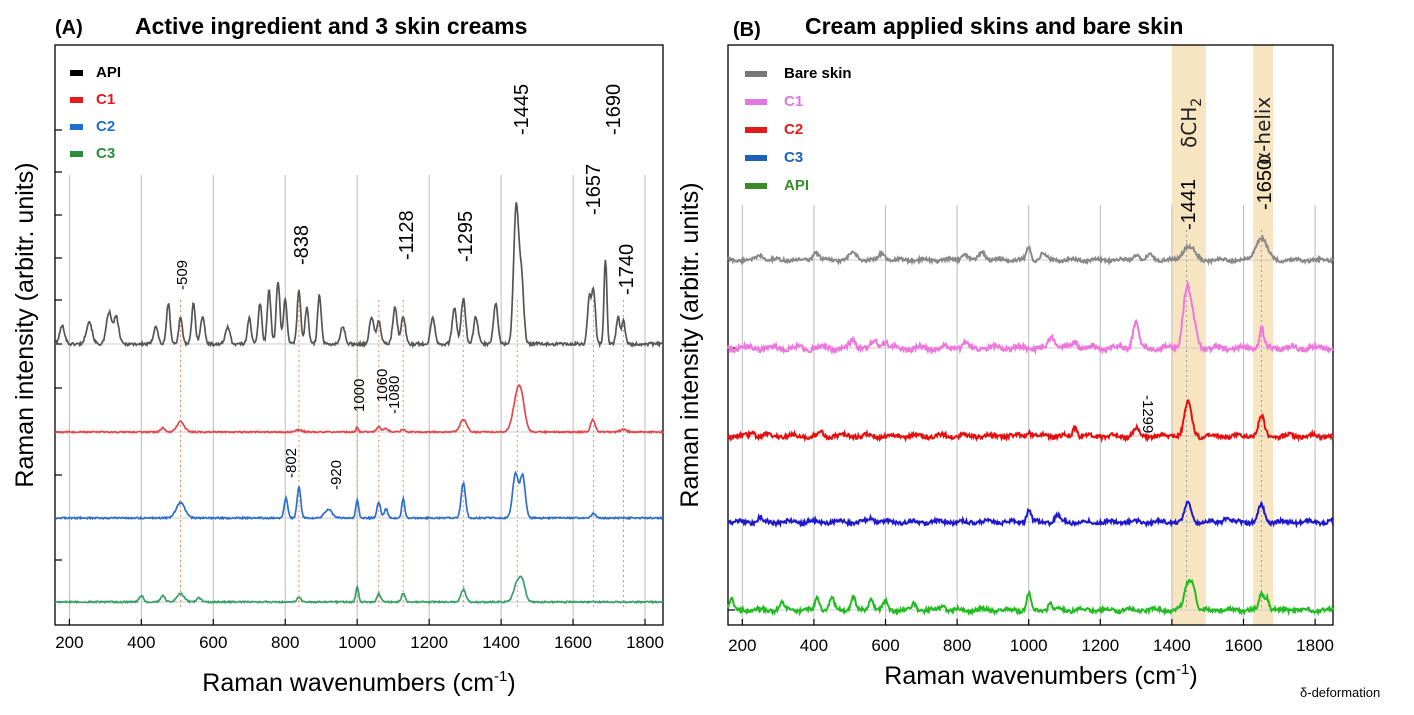 The width and height of the screenshot is (1414, 715). What do you see at coordinates (336, 475) in the screenshot?
I see `peak-label: -920` at bounding box center [336, 475].